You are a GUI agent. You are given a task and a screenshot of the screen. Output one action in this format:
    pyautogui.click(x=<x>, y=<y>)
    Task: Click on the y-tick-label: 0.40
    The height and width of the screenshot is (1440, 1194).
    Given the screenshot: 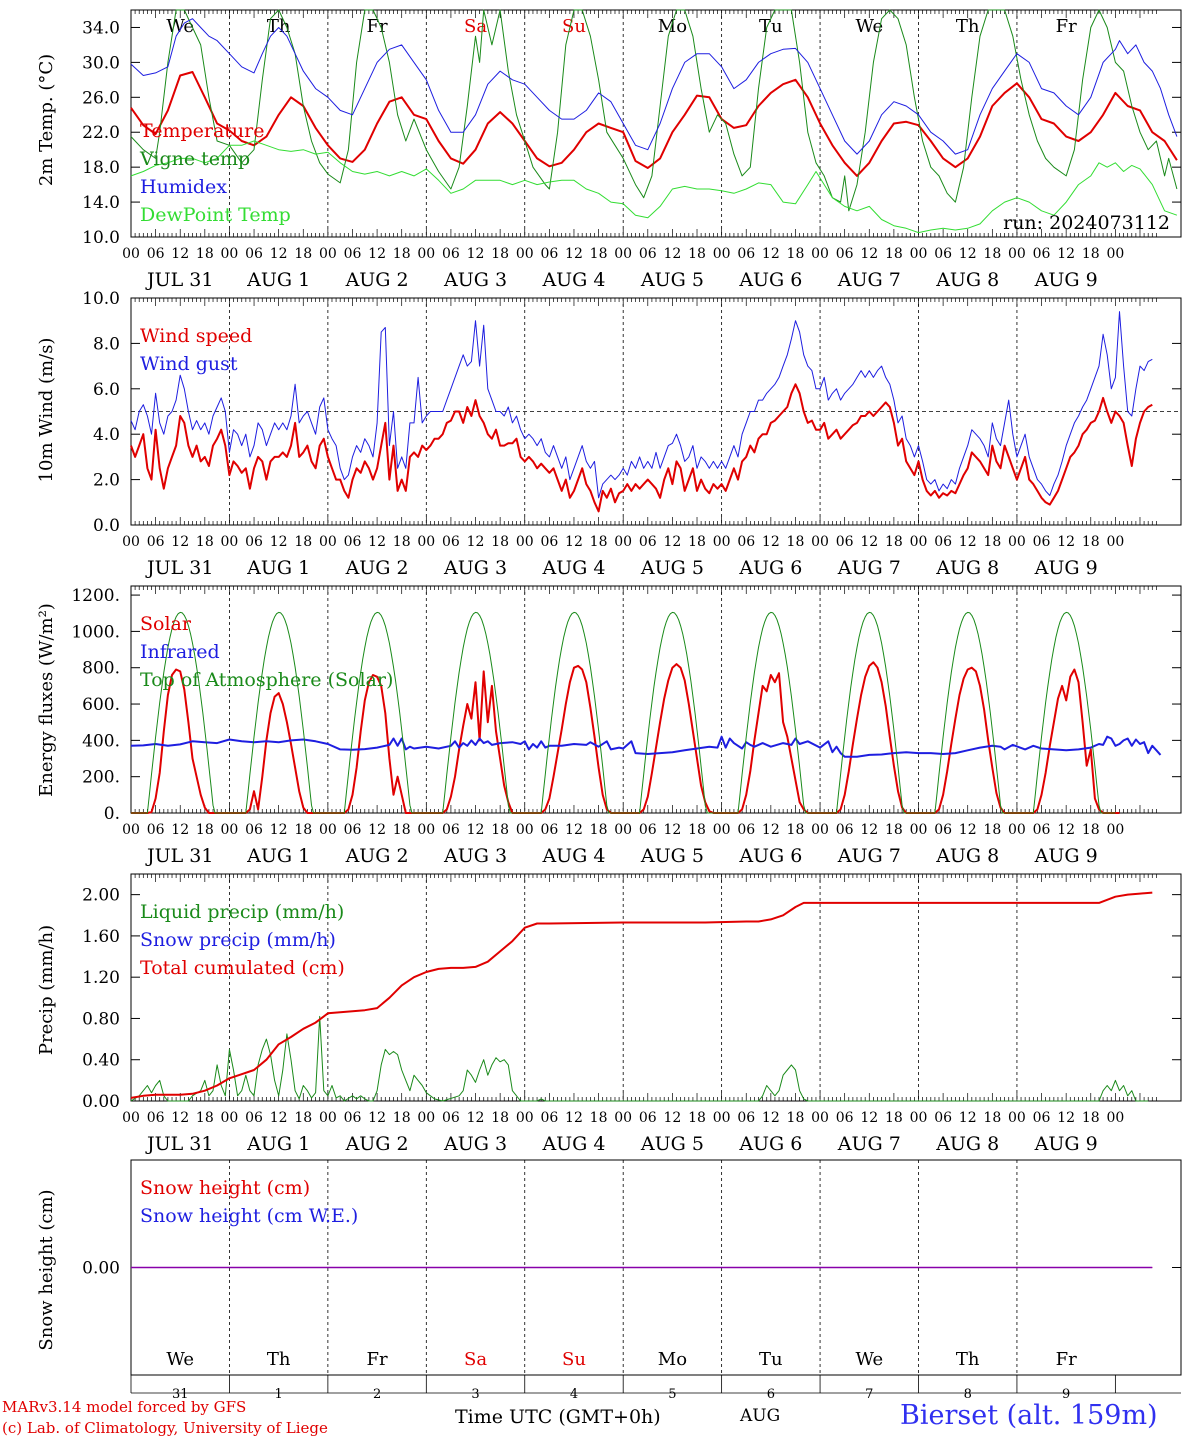 What is the action you would take?
    pyautogui.click(x=101, y=1061)
    